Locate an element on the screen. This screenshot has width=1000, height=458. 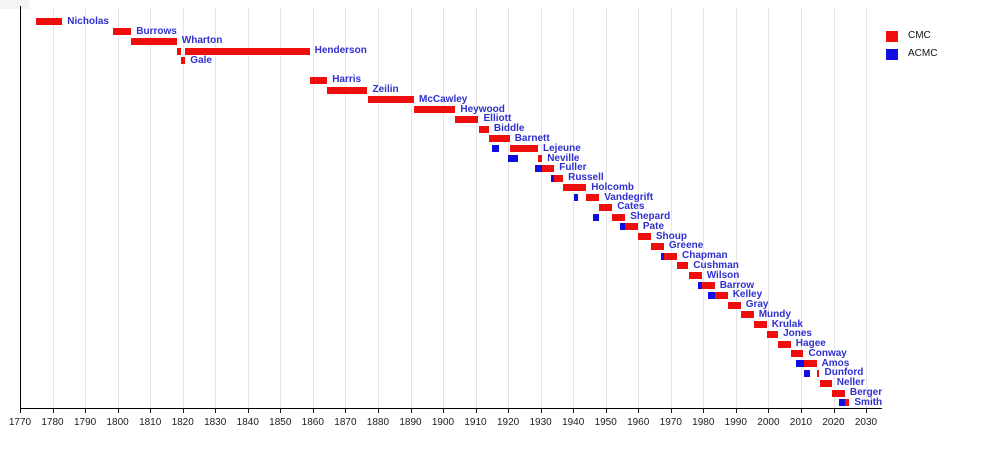
person-label: Fuller is located at coordinates (573, 168).